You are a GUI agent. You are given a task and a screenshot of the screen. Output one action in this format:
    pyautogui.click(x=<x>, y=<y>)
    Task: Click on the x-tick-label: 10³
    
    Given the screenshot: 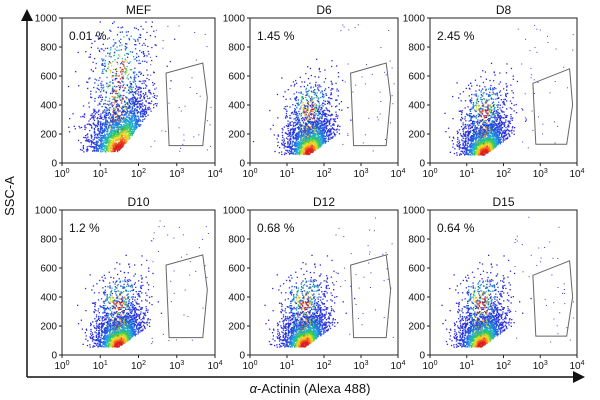 What is the action you would take?
    pyautogui.click(x=176, y=174)
    